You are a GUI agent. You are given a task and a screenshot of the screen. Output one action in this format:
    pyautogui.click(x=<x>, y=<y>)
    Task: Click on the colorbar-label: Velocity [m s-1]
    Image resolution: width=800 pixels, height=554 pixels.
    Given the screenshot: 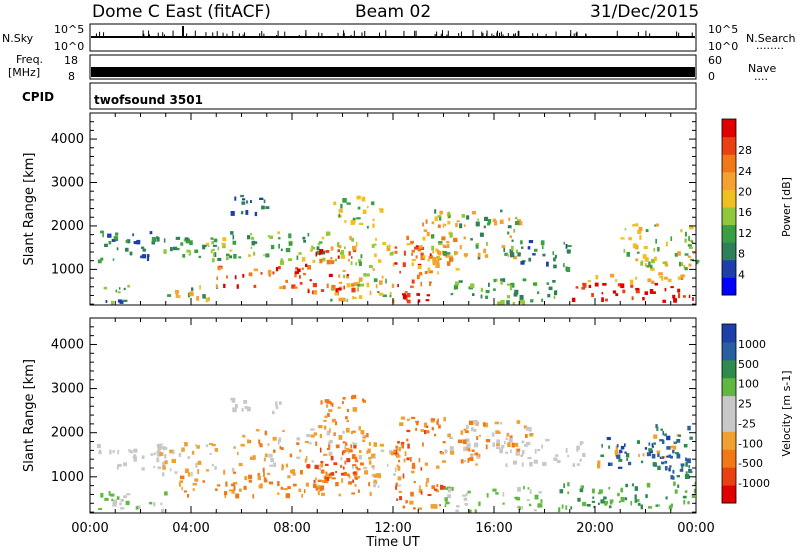 What is the action you would take?
    pyautogui.click(x=786, y=413)
    